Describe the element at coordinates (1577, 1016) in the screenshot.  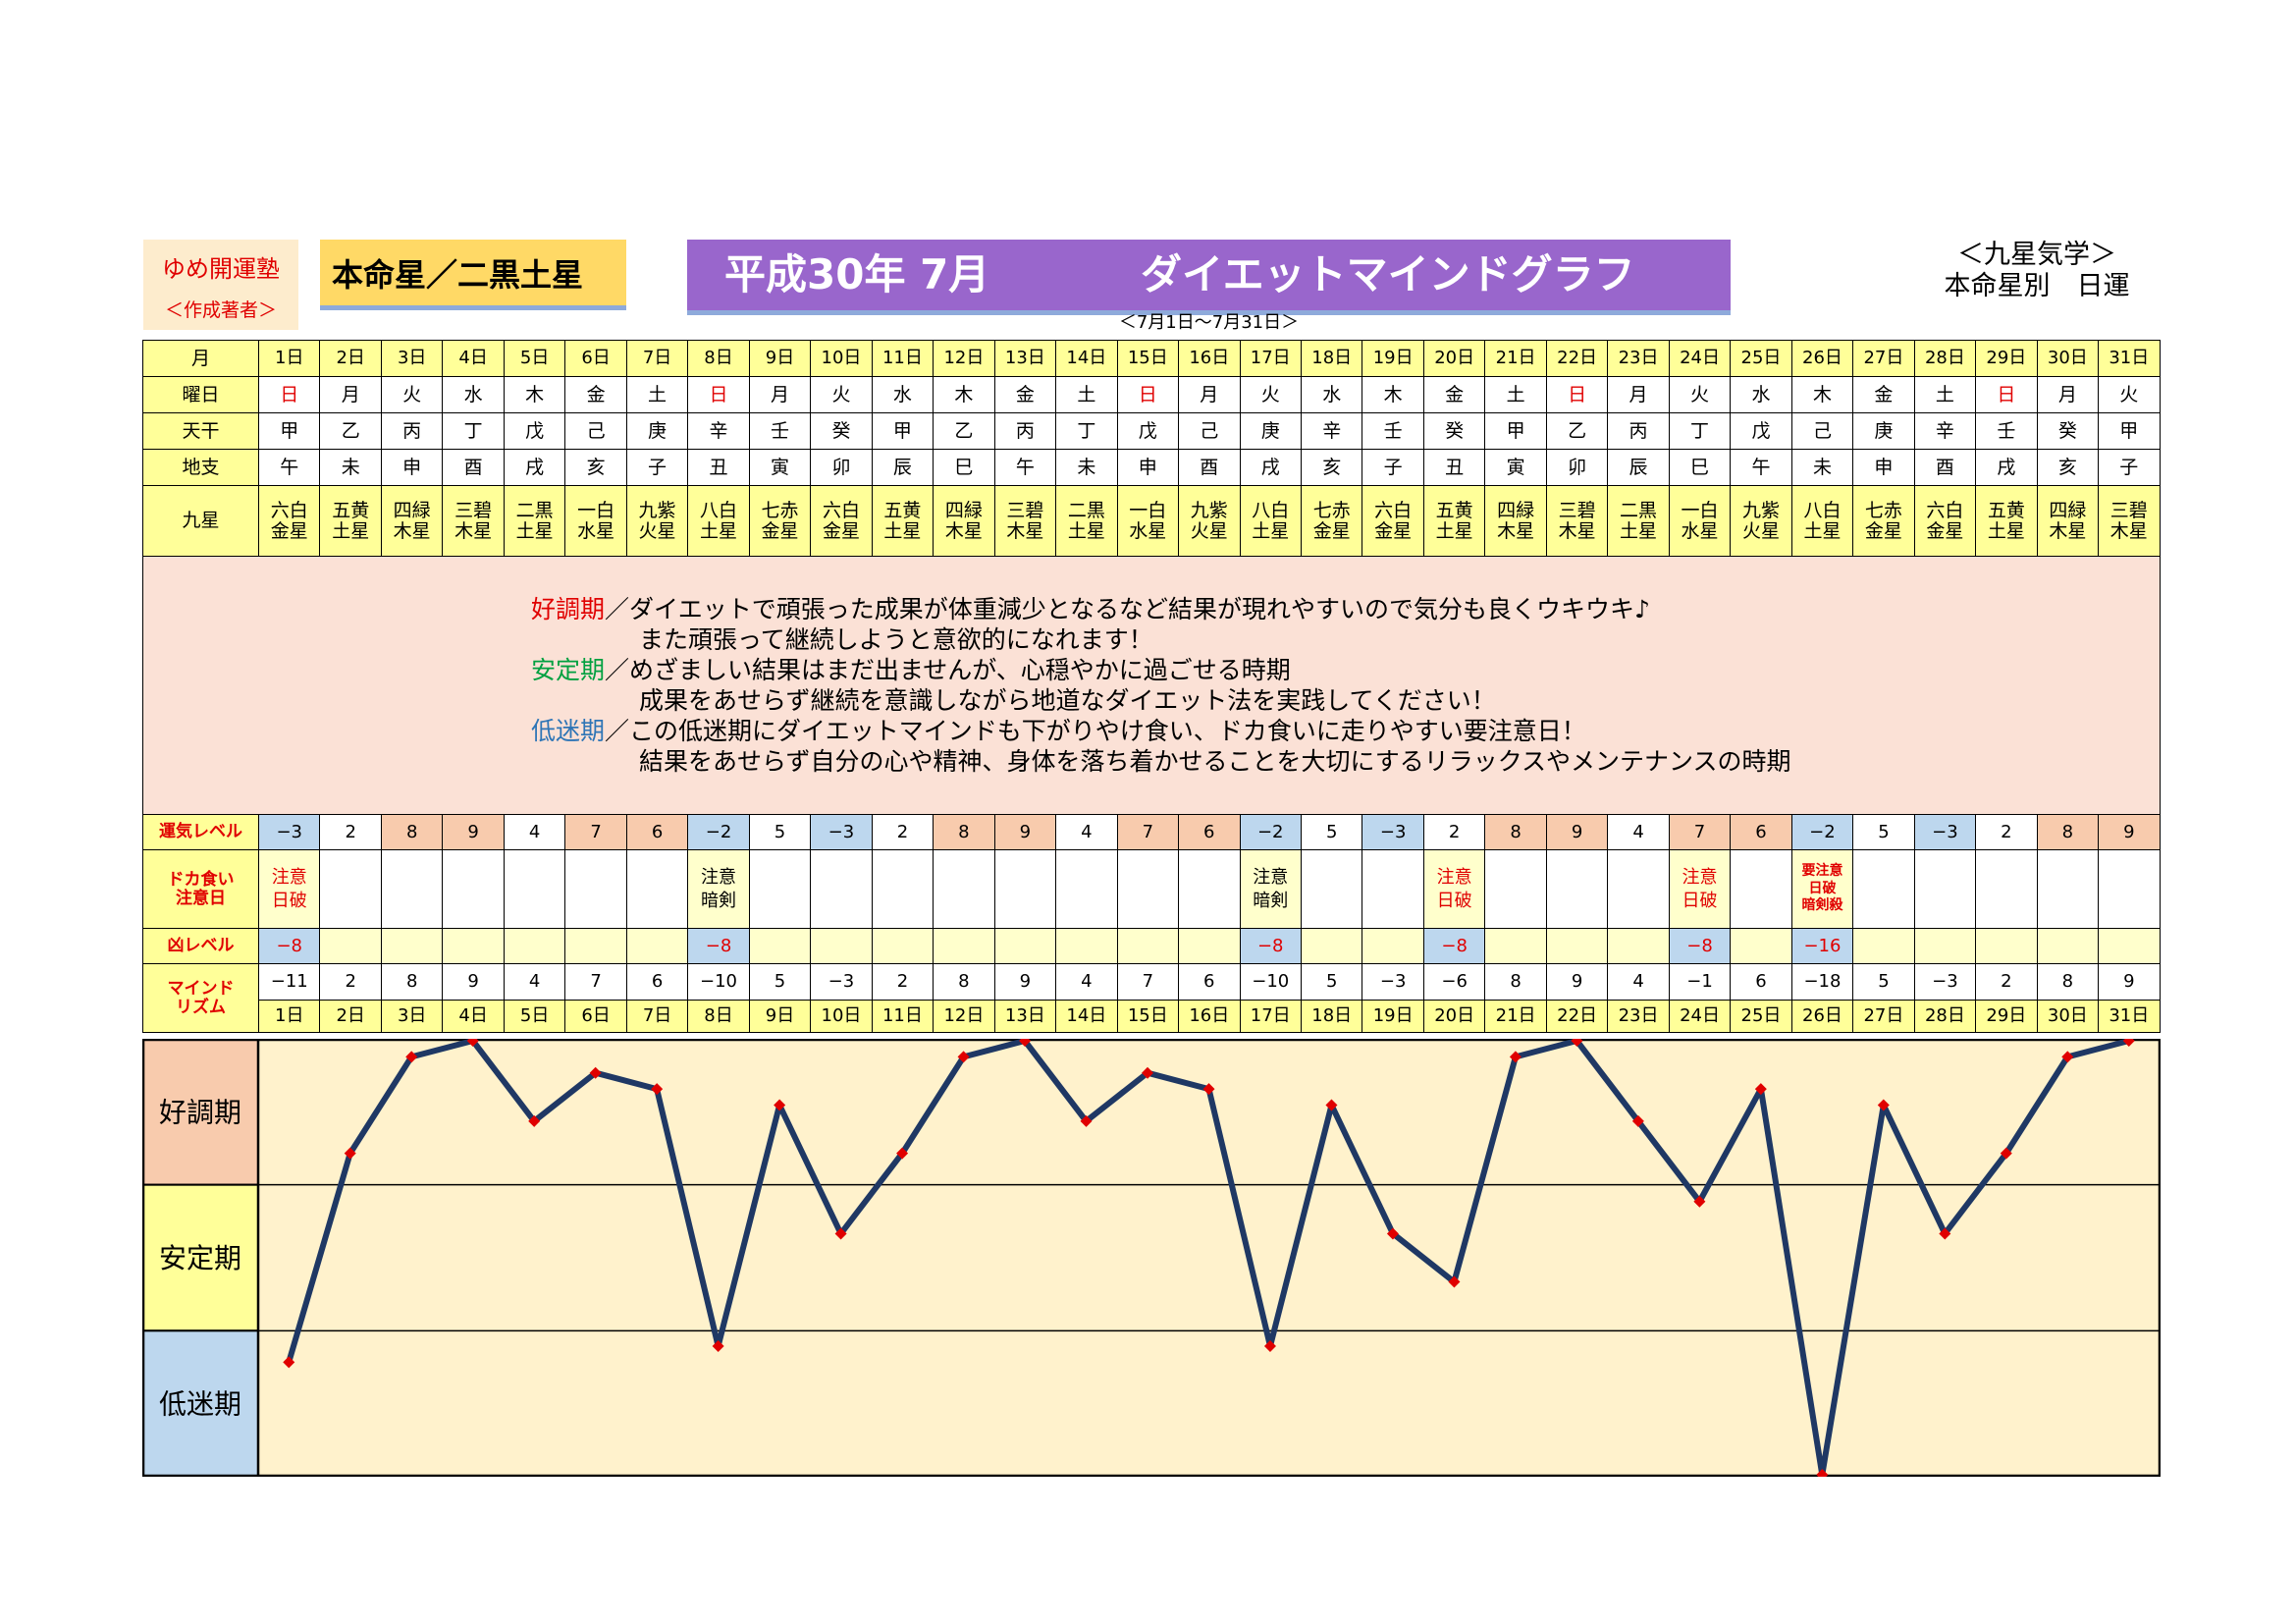
I see `day-footer: 22日` at that location.